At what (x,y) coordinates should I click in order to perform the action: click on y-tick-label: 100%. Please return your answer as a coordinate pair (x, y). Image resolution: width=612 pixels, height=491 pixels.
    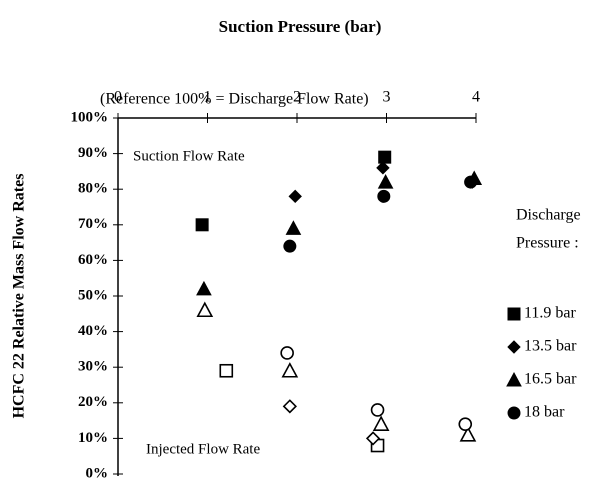
    Looking at the image, I should click on (90, 117).